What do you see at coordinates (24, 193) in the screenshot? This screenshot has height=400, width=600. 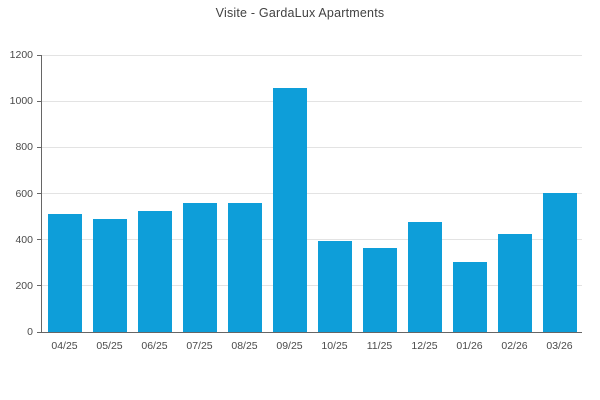 I see `y-tick-label: 600` at bounding box center [24, 193].